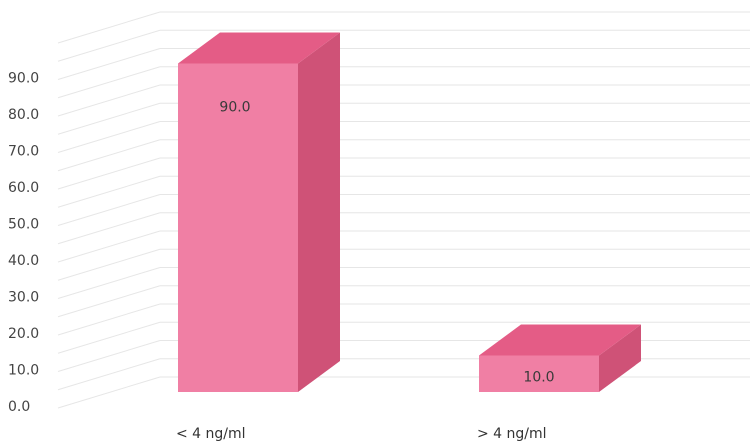  What do you see at coordinates (19, 407) in the screenshot?
I see `y-tick-label: 0.0` at bounding box center [19, 407].